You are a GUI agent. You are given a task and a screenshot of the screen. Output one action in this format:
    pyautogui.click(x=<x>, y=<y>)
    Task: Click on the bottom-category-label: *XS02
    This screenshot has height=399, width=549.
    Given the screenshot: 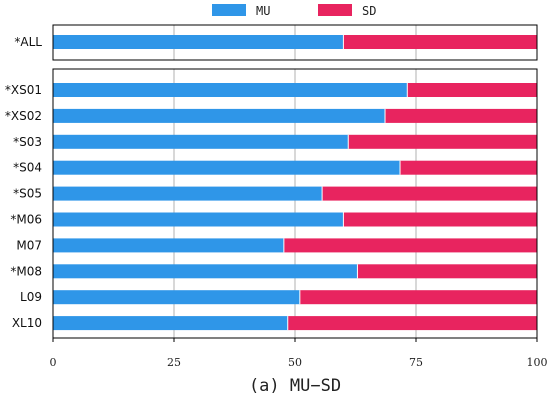 What is the action you would take?
    pyautogui.click(x=23, y=116)
    